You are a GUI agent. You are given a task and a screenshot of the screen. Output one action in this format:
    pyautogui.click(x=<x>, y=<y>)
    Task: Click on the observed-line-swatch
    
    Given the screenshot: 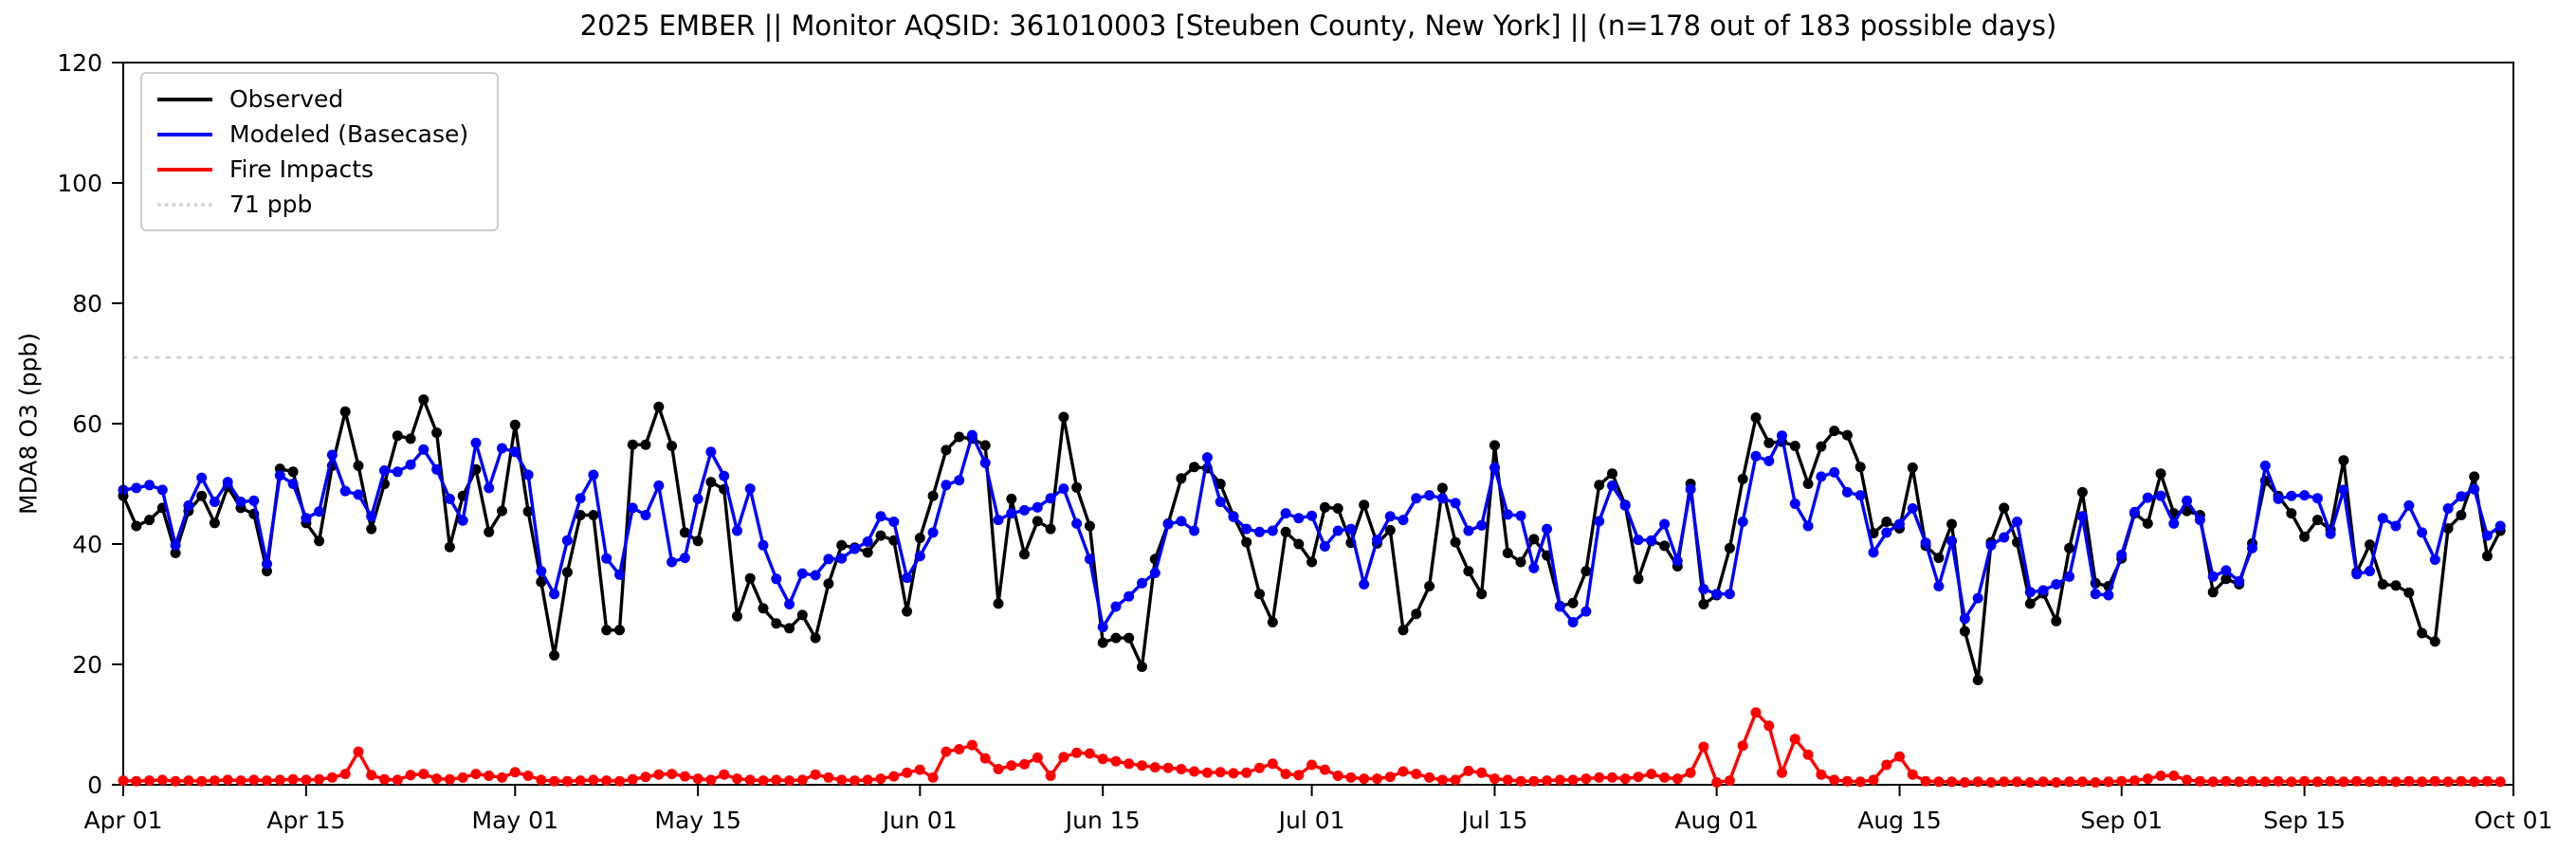 What is the action you would take?
    pyautogui.click(x=184, y=99)
    